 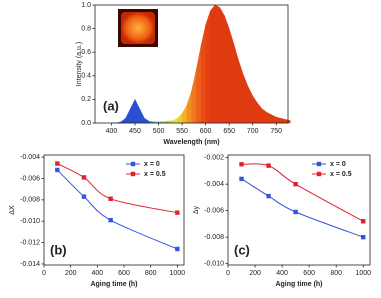 I want to click on y-tick-label: 0.8, so click(x=86, y=28).